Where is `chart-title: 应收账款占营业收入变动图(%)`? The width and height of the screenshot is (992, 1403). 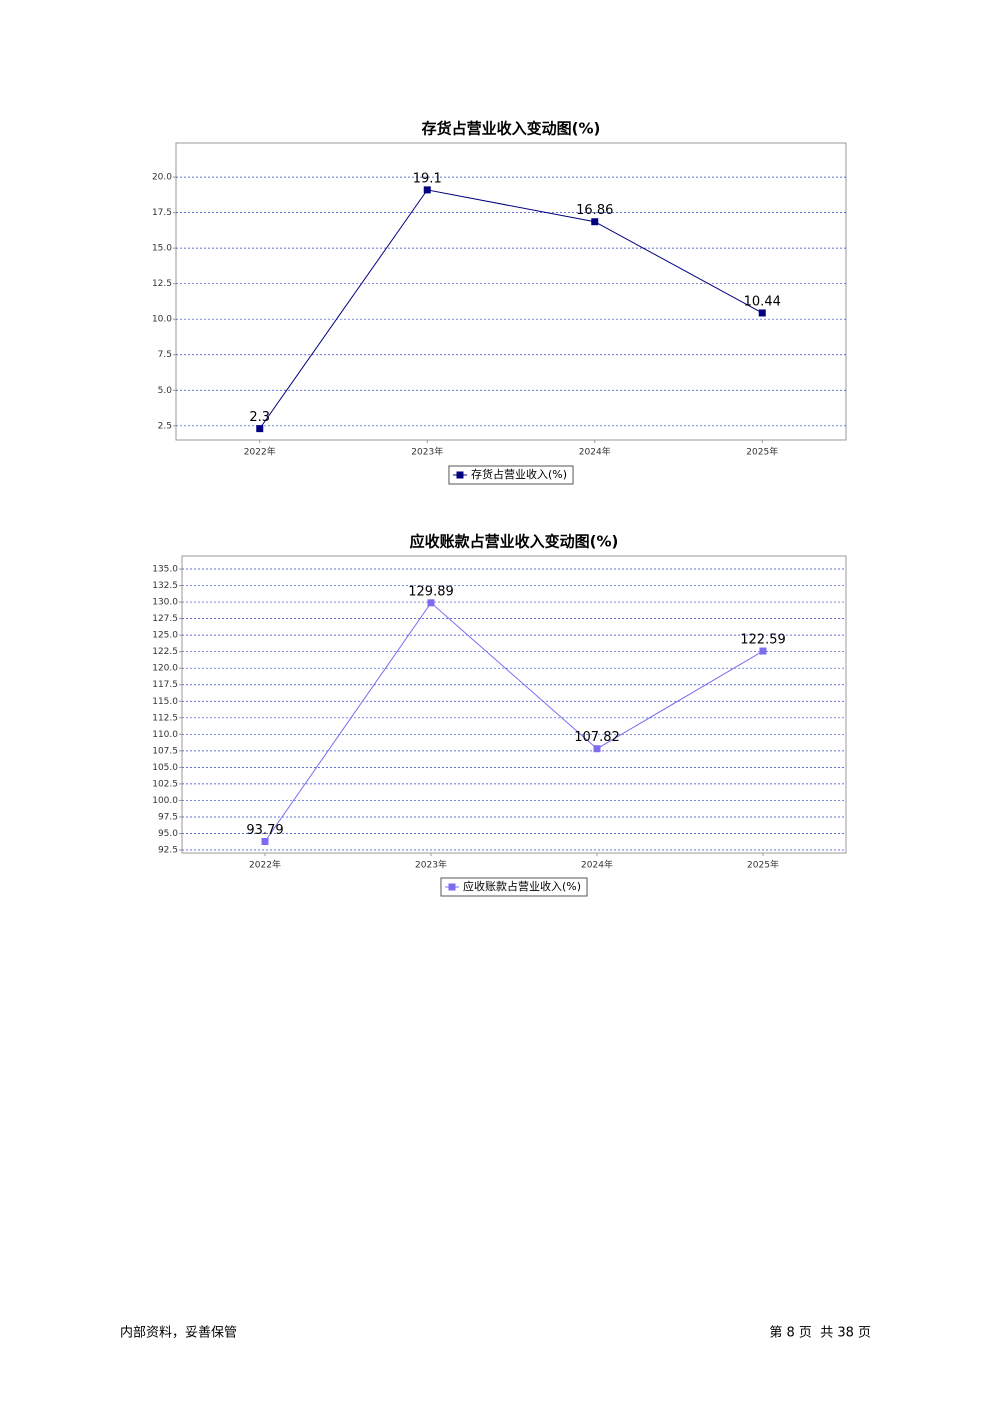
chart-title: 应收账款占营业收入变动图(%) is located at coordinates (514, 542).